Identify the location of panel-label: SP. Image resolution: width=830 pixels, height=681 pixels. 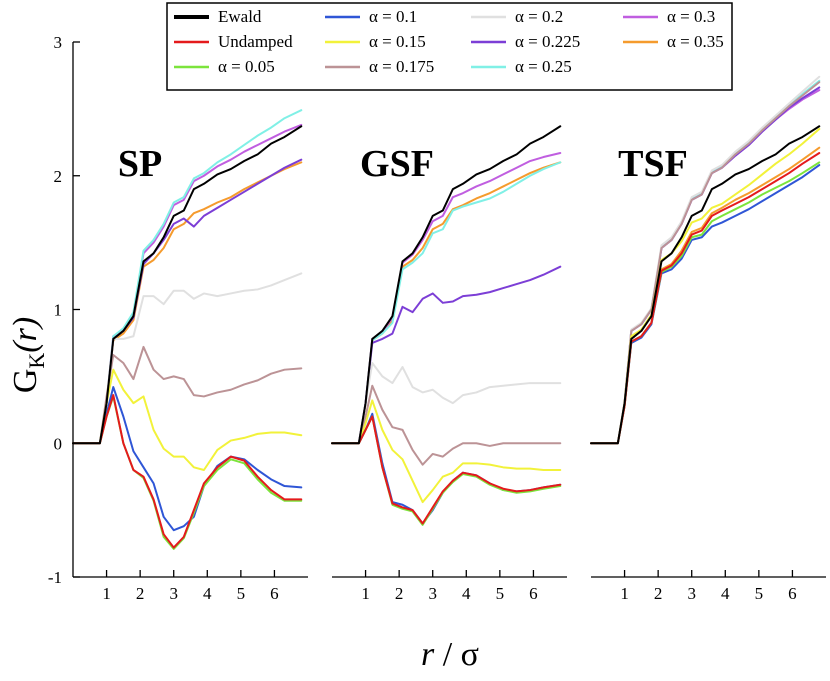
(140, 164).